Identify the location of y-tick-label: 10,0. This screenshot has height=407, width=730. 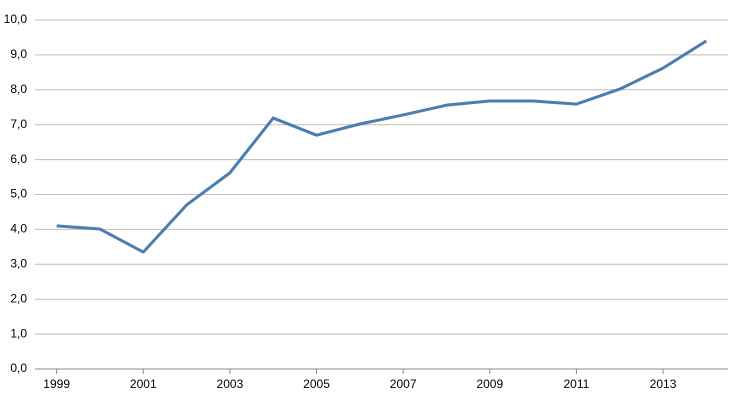
(16, 19).